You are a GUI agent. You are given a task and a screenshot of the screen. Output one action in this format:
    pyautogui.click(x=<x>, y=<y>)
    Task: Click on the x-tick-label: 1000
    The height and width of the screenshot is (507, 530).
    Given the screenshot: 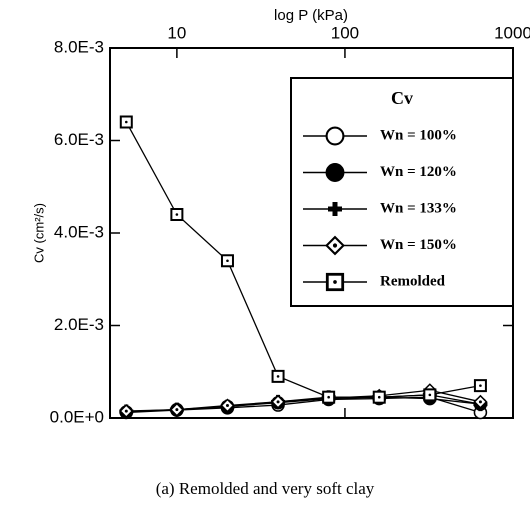 What is the action you would take?
    pyautogui.click(x=512, y=32)
    